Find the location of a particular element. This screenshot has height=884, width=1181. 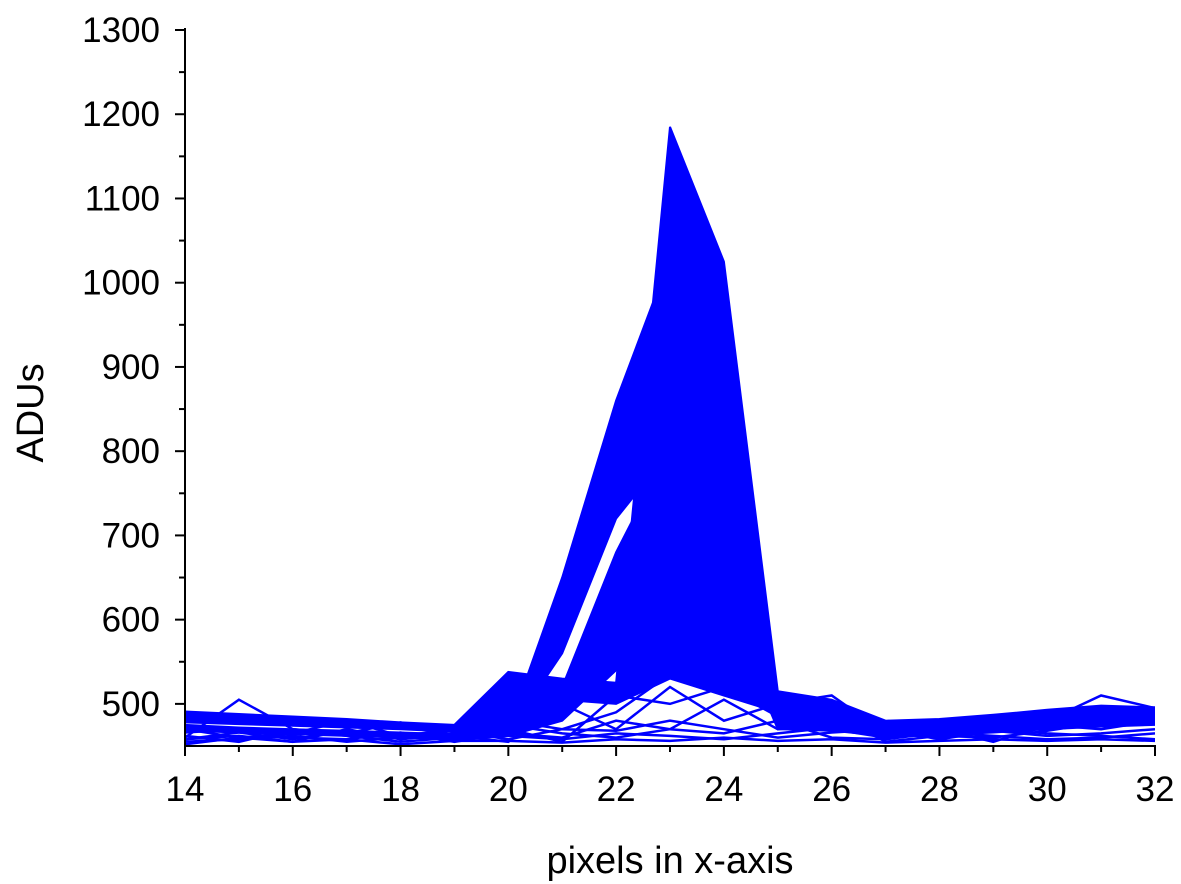

y-tick-label: 1000 is located at coordinates (121, 283).